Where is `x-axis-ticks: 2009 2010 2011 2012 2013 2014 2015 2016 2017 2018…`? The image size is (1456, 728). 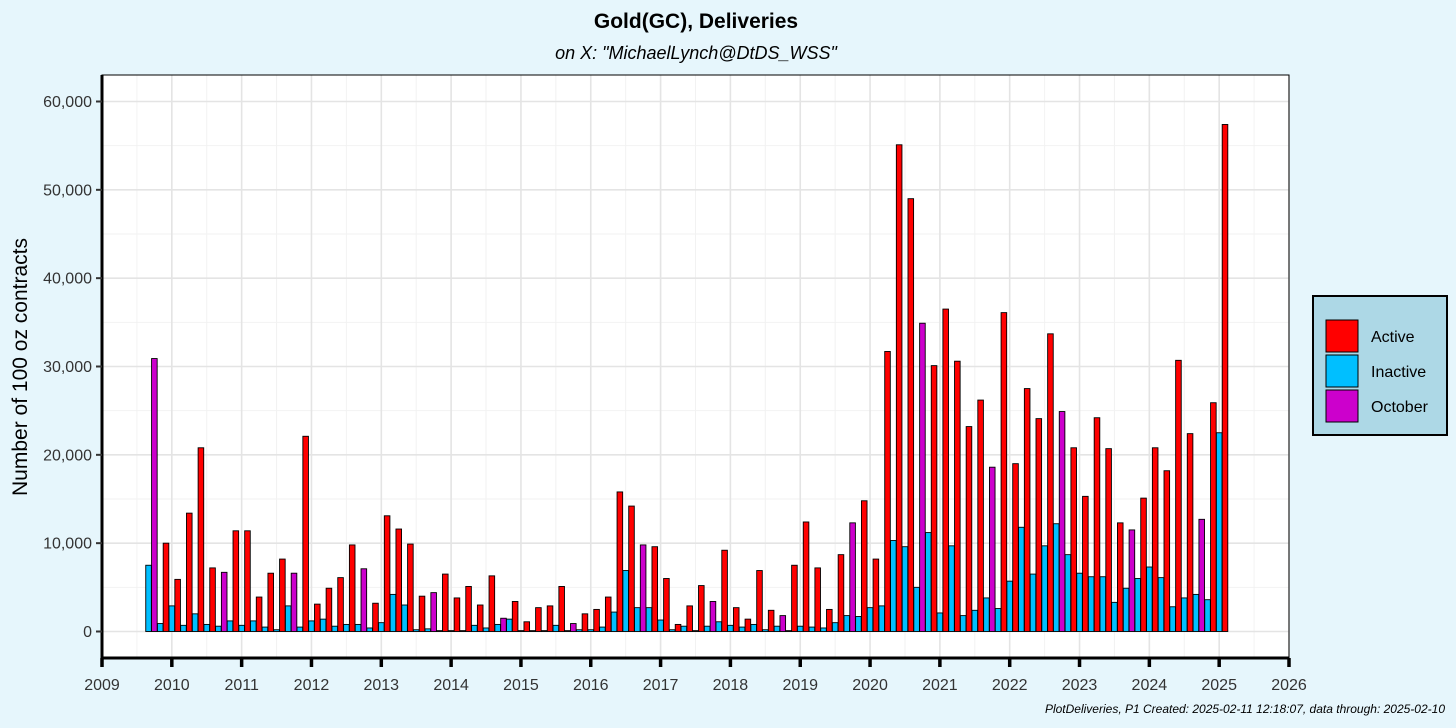 x-axis-ticks: 2009 2010 2011 2012 2013 2014 2015 2016 2017 2018… is located at coordinates (695, 676).